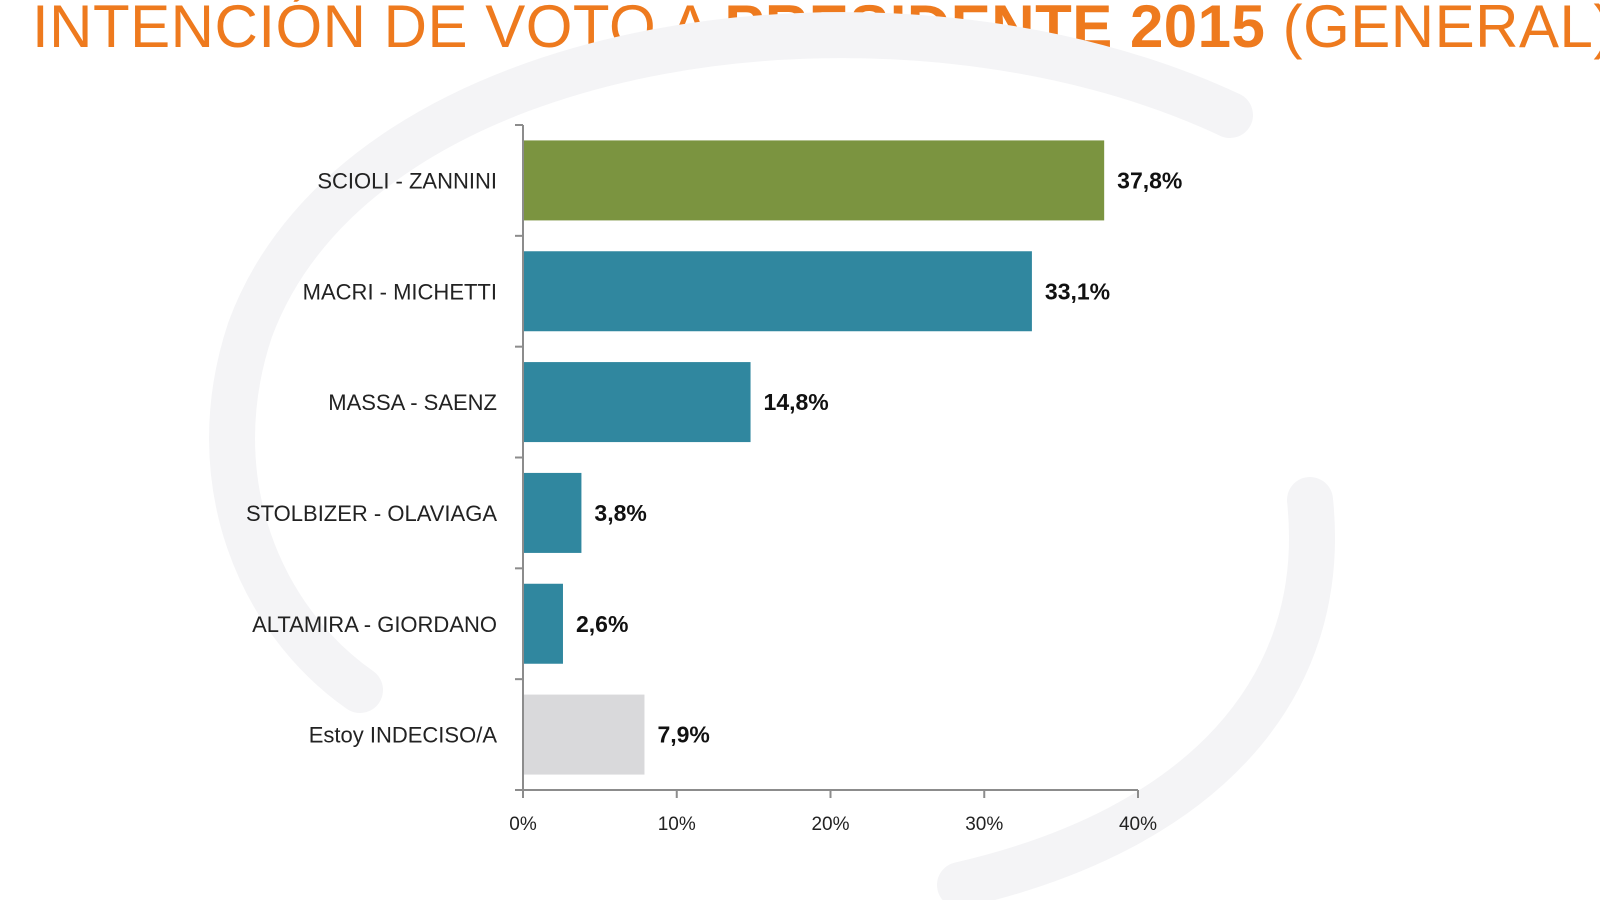 The image size is (1600, 900). What do you see at coordinates (374, 624) in the screenshot?
I see `category-label-5: ALTAMIRA - GIORDANO` at bounding box center [374, 624].